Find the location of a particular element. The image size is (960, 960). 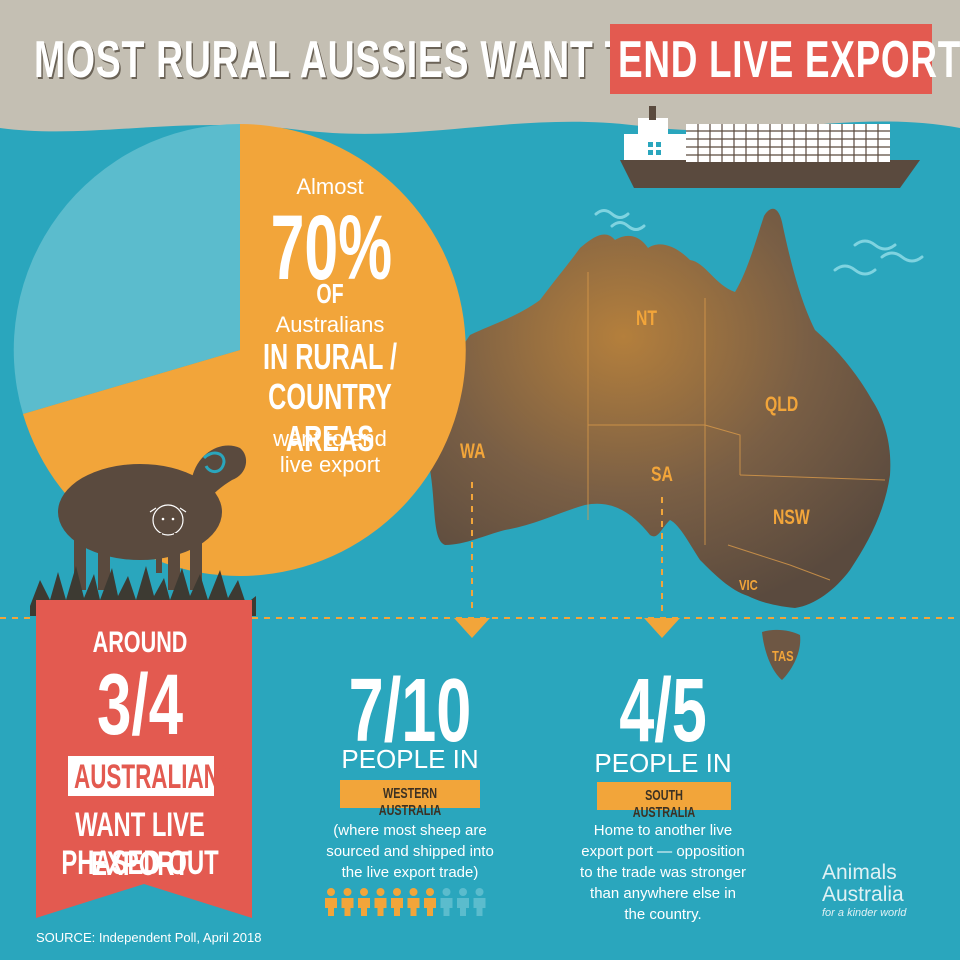

source-note: SOURCE: Independent Poll, April 2018 is located at coordinates (149, 937).